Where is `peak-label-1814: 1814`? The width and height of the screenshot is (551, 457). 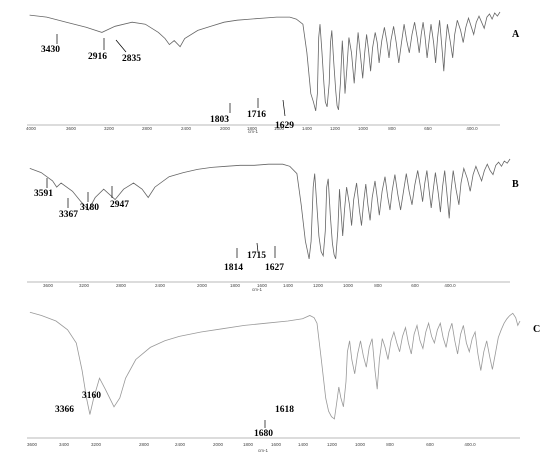
peak-label-1814: 1814 is located at coordinates (233, 268).